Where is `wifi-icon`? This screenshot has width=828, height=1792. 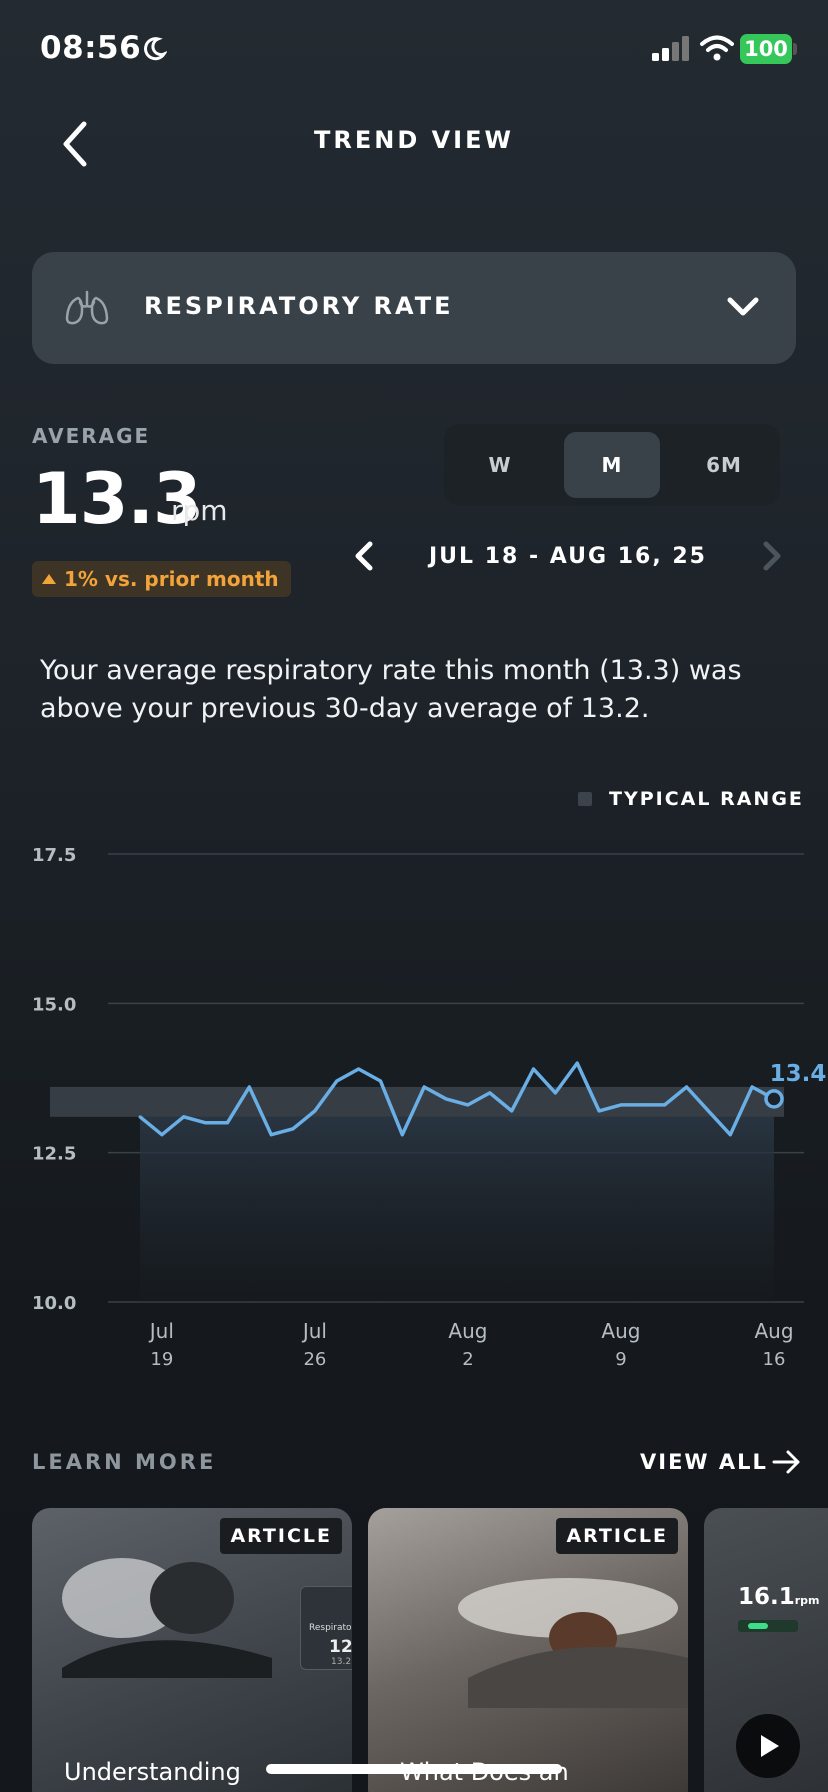 wifi-icon is located at coordinates (717, 48).